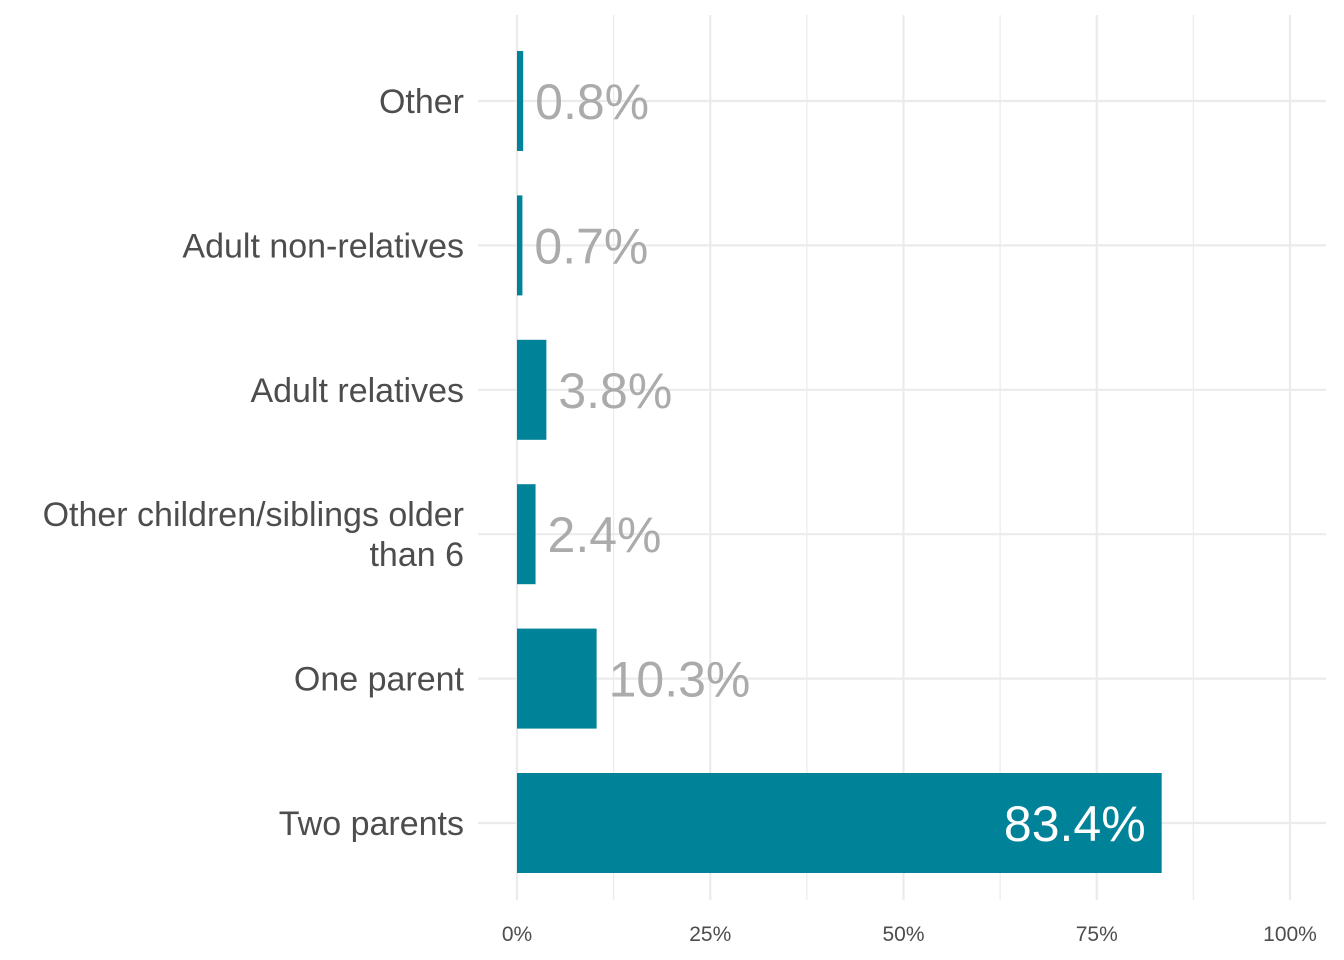 The image size is (1344, 960). What do you see at coordinates (379, 680) in the screenshot?
I see `category-label: One parent` at bounding box center [379, 680].